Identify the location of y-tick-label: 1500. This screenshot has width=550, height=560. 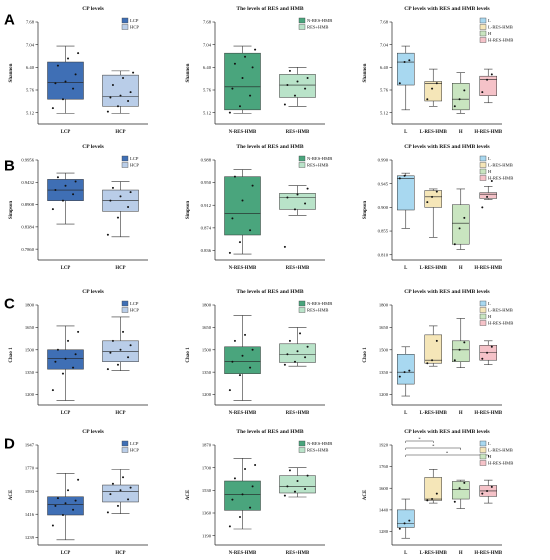
(384, 349).